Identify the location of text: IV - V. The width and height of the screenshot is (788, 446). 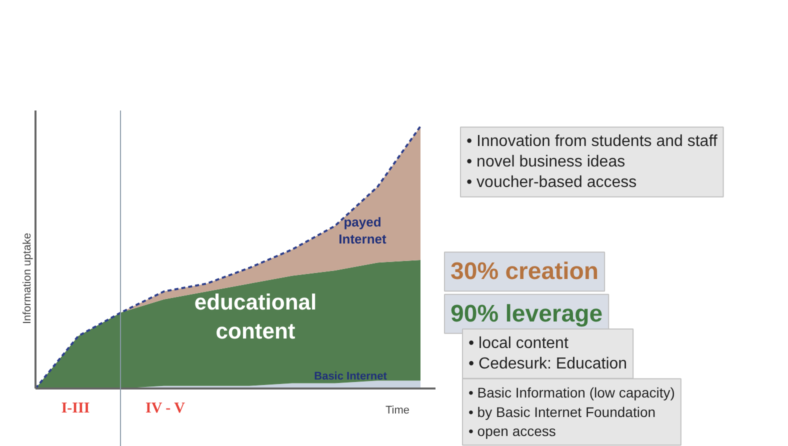
(166, 408).